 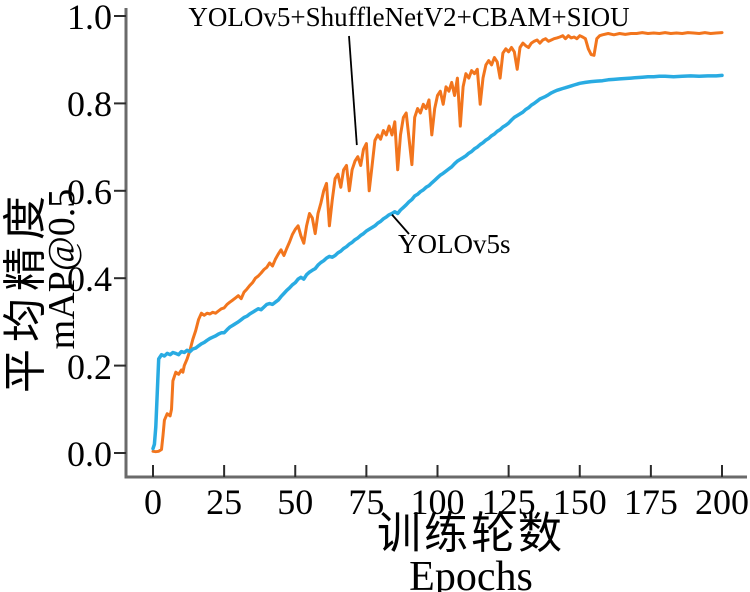 I want to click on y-tick-label: 0.0, so click(x=89, y=454).